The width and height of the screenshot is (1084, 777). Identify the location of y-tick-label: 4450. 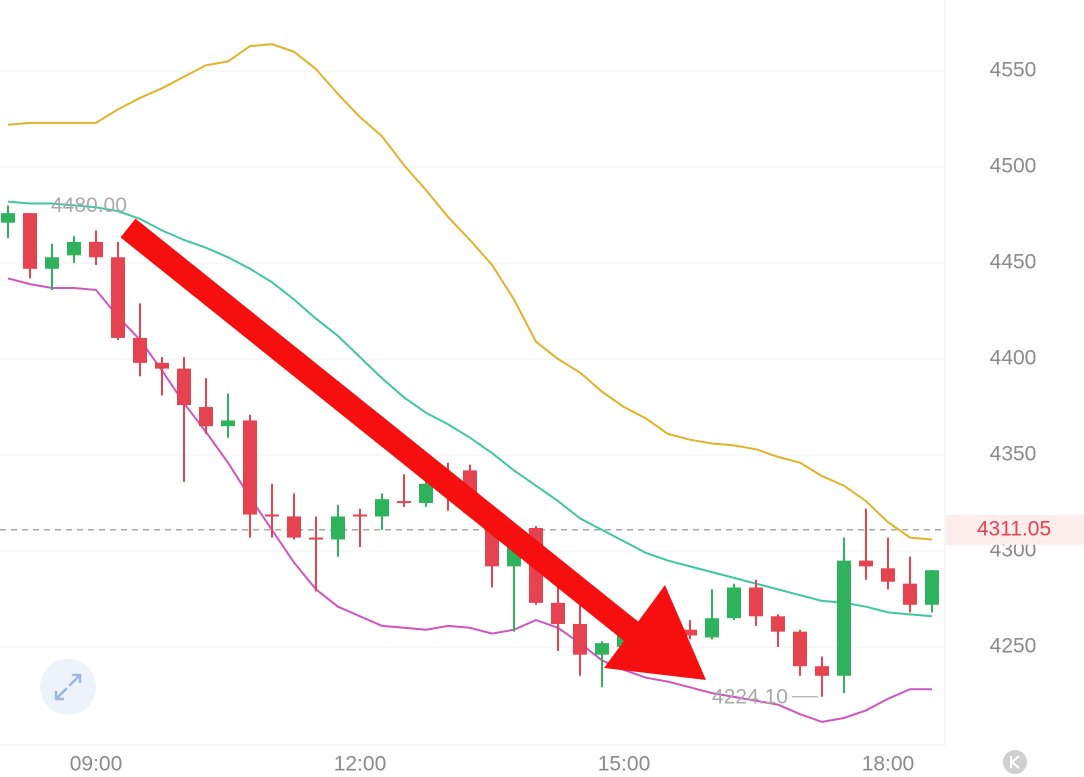
(1013, 262).